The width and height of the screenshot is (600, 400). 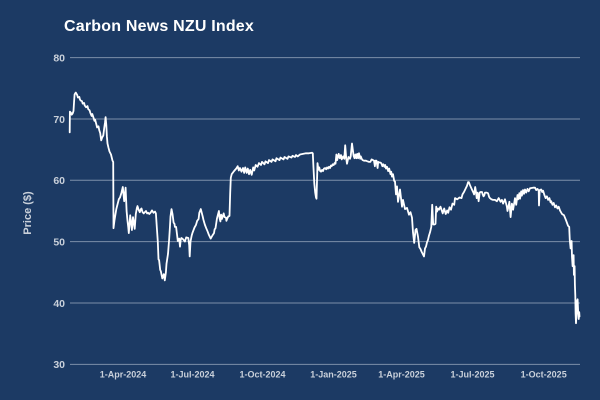 What do you see at coordinates (59, 365) in the screenshot?
I see `svg-text: 30` at bounding box center [59, 365].